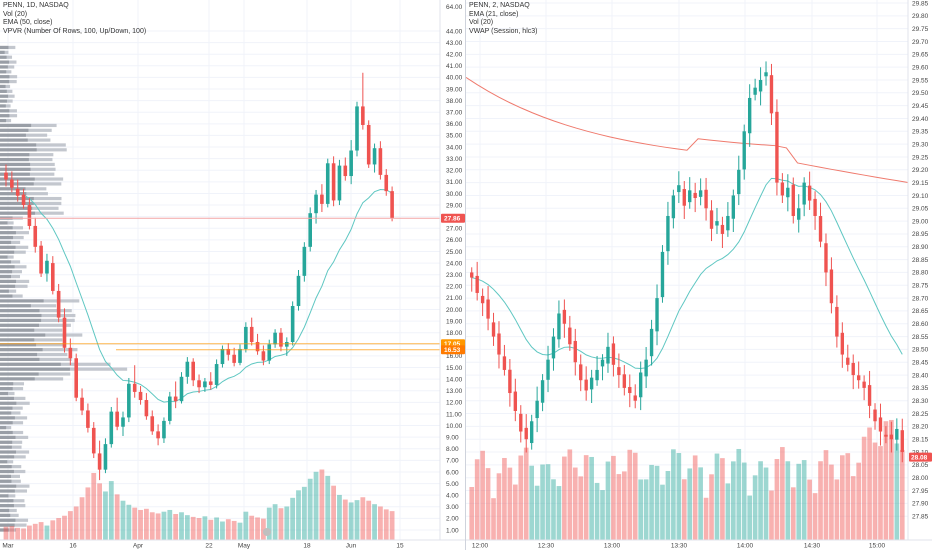 The height and width of the screenshot is (550, 932). Describe the element at coordinates (920, 170) in the screenshot. I see `y-tick-label: 29.20` at that location.